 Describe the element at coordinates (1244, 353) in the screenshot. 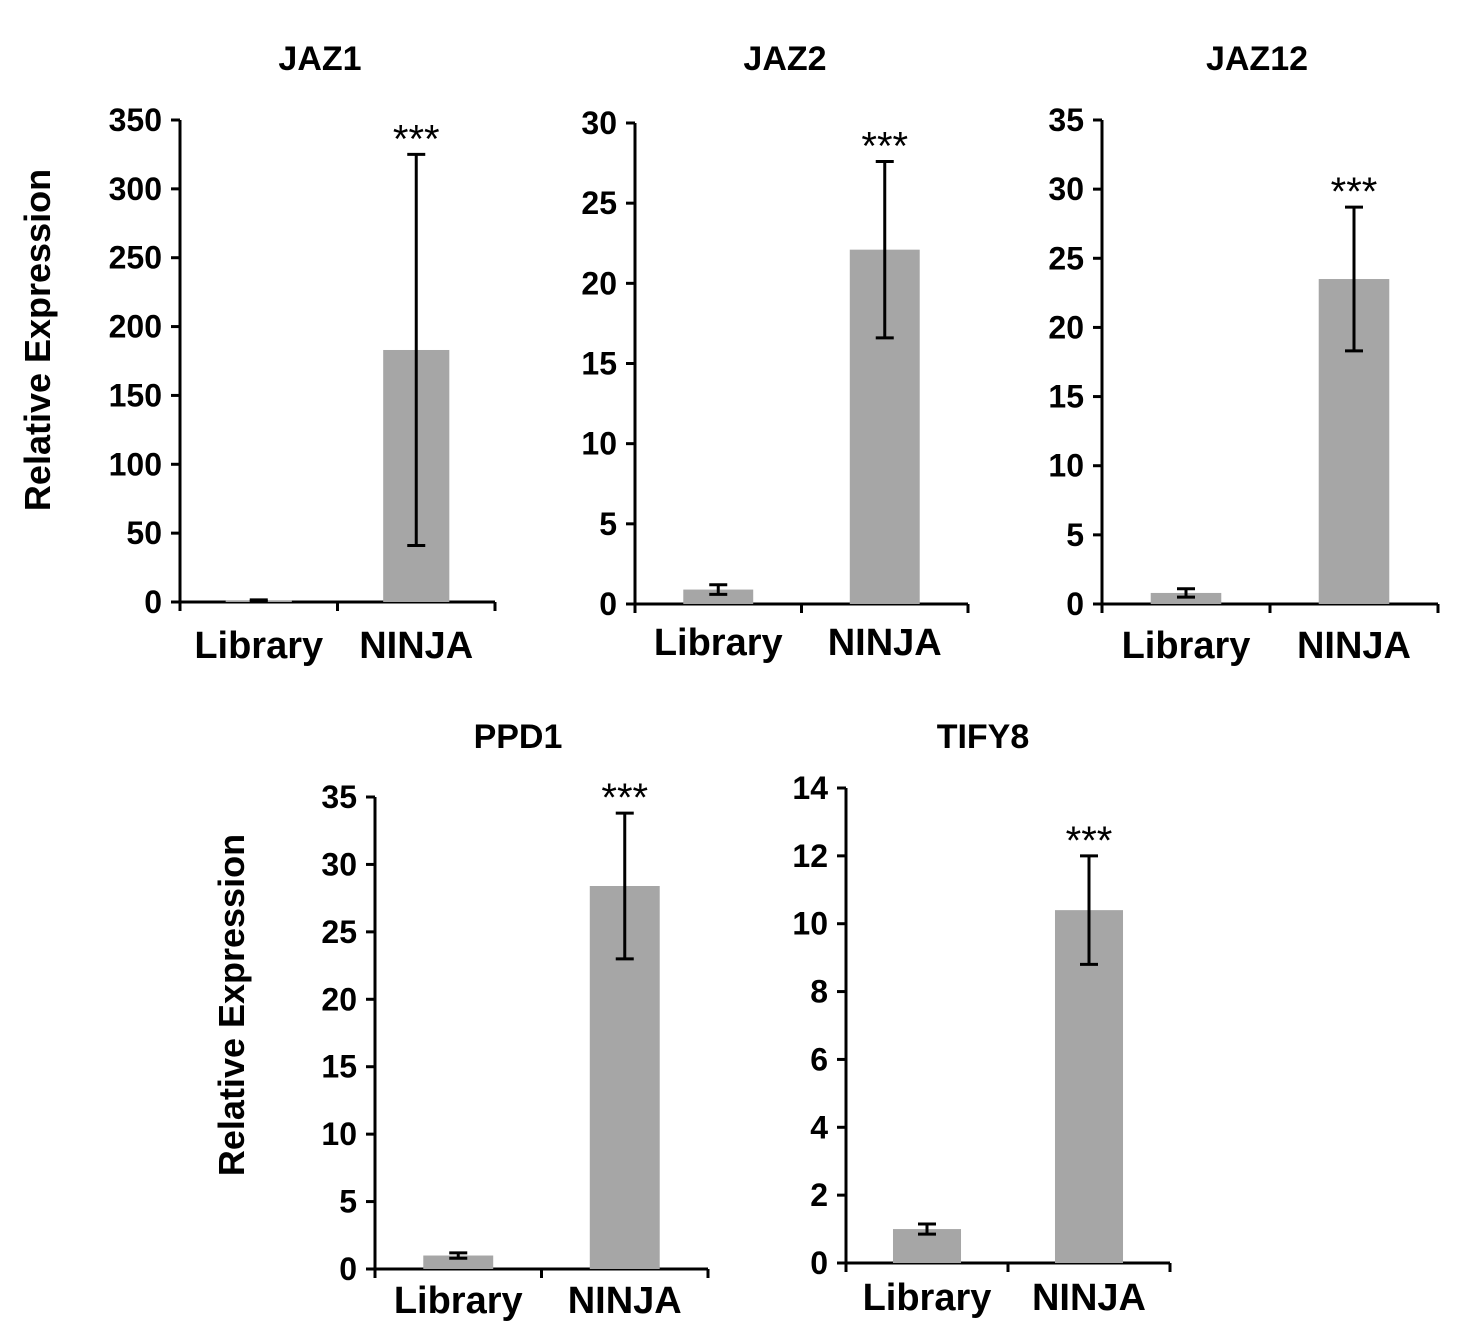

I see `chart-panel-jaz12: JAZ12 0 5 10 15 20 25 30 35 Library NINJA ***` at that location.